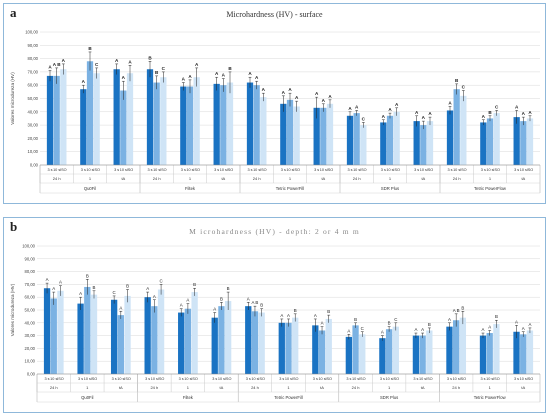  Describe the element at coordinates (30, 322) in the screenshot. I see `y-tick-label: 40,00` at that location.